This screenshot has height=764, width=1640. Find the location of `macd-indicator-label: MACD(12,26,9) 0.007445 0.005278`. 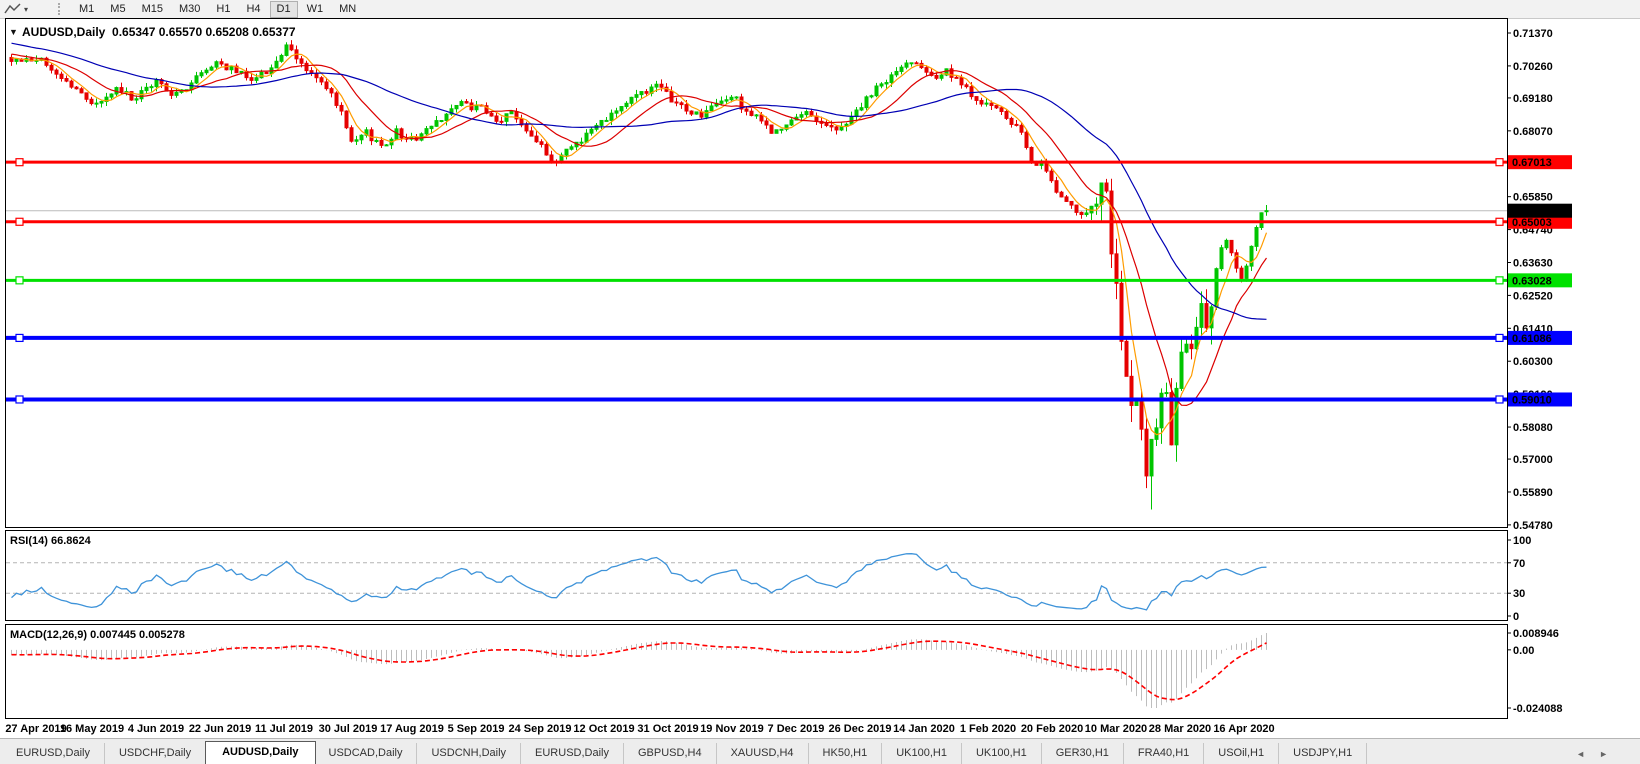

macd-indicator-label: MACD(12,26,9) 0.007445 0.005278 is located at coordinates (97, 635).